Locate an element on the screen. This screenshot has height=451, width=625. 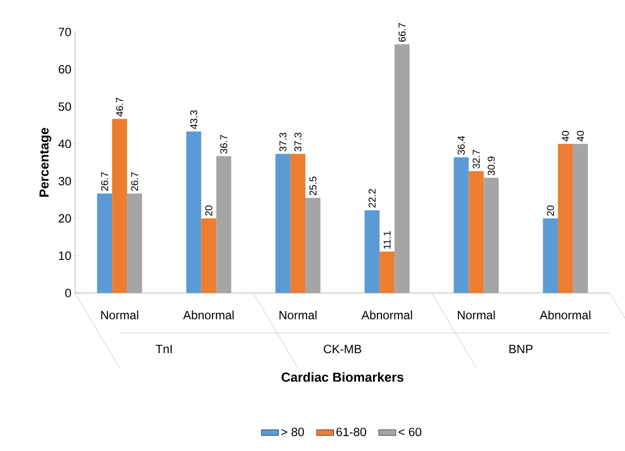
y-tick-label: 10 is located at coordinates (65, 255).